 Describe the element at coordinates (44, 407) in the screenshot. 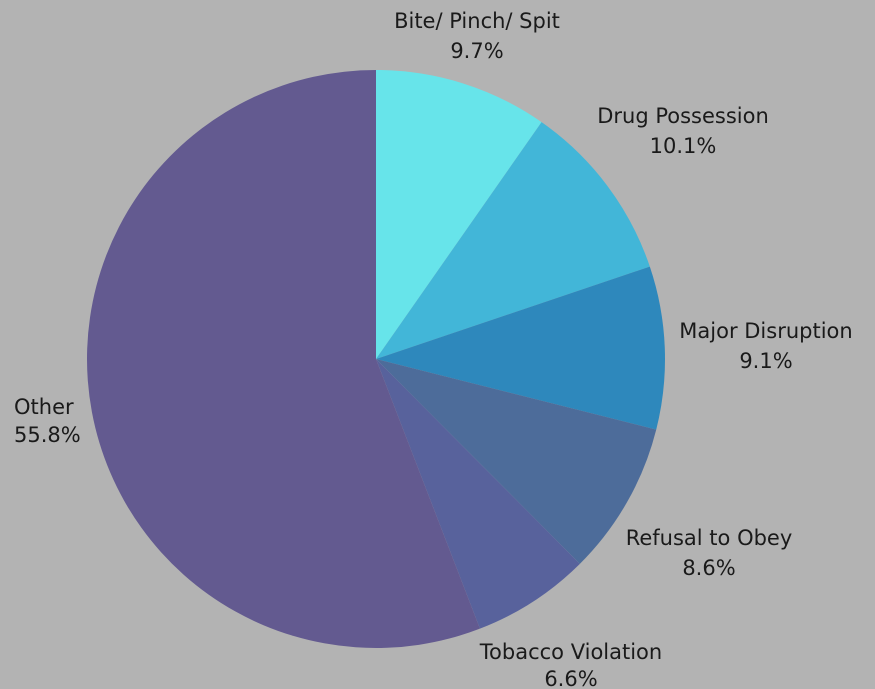

I see `slice-label-other: Other` at that location.